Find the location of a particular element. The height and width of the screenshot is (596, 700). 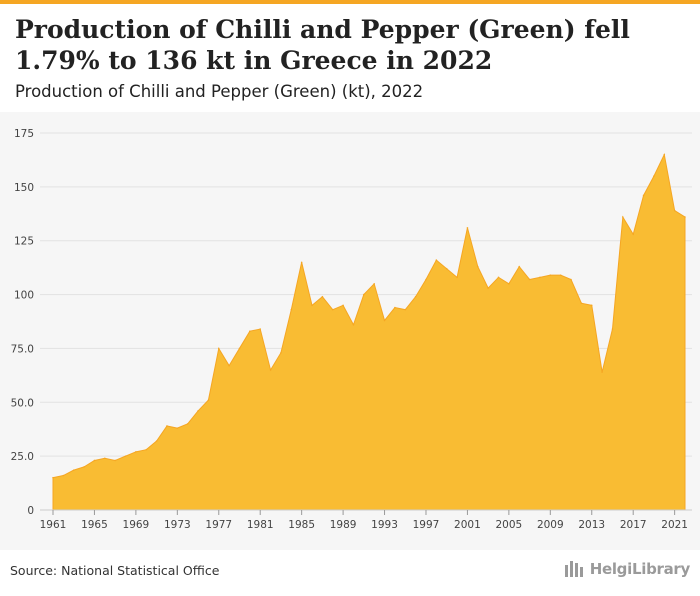

y-tick-label: 25.0 is located at coordinates (22, 457).